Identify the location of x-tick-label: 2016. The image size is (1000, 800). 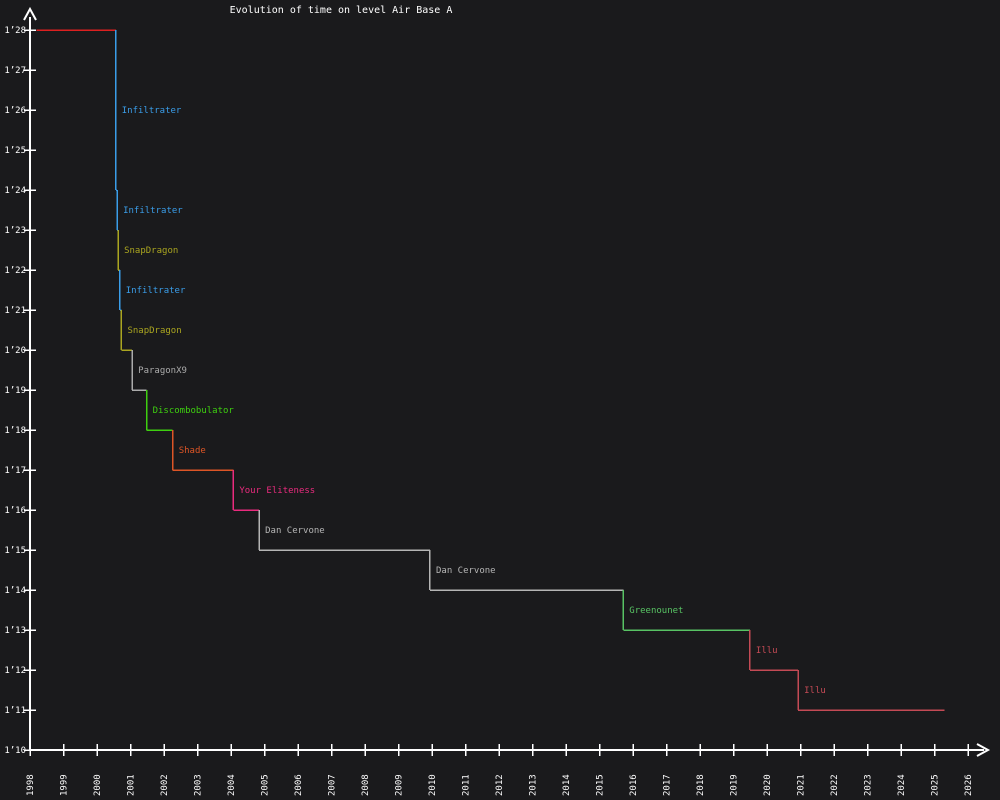
(634, 785).